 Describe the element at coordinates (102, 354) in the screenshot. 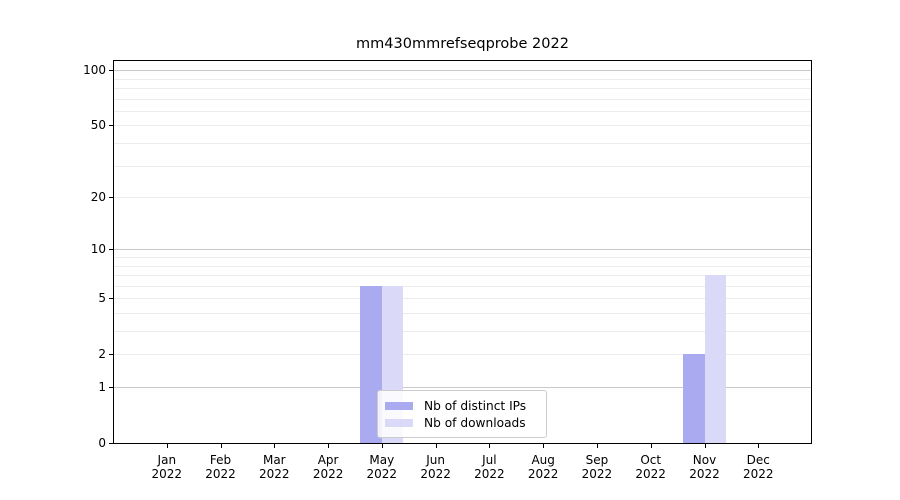

I see `y-tick-label: 2` at that location.